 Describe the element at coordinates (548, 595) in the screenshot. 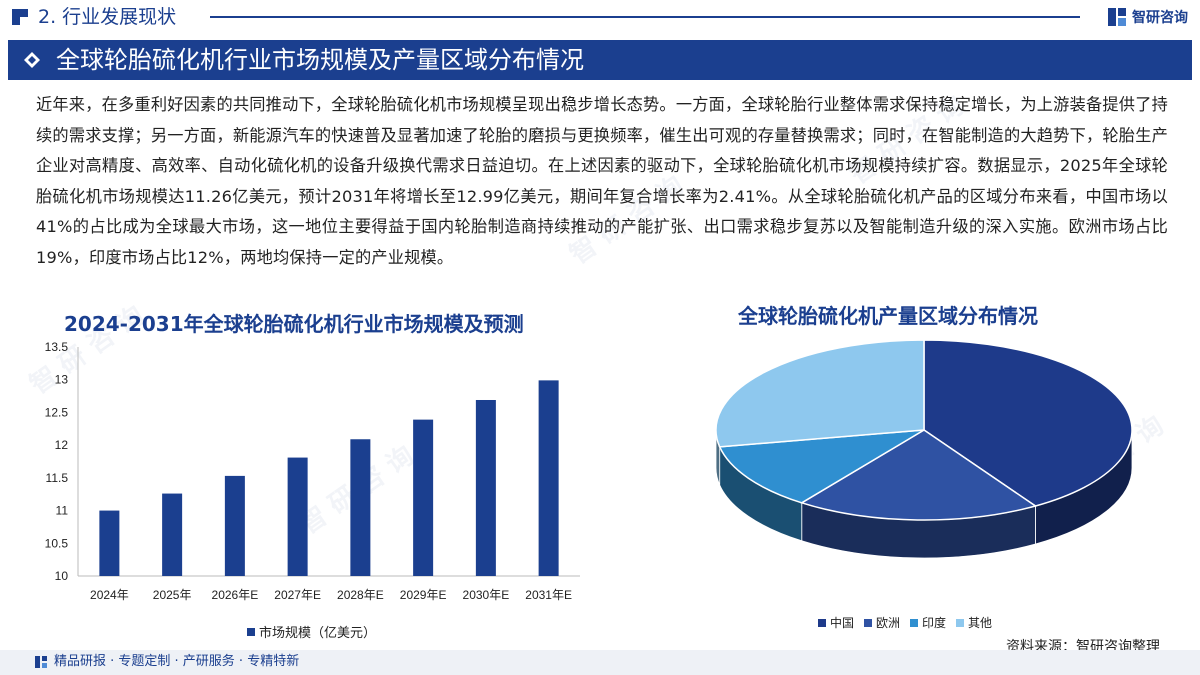

I see `x-tick-label: 2031年E` at that location.